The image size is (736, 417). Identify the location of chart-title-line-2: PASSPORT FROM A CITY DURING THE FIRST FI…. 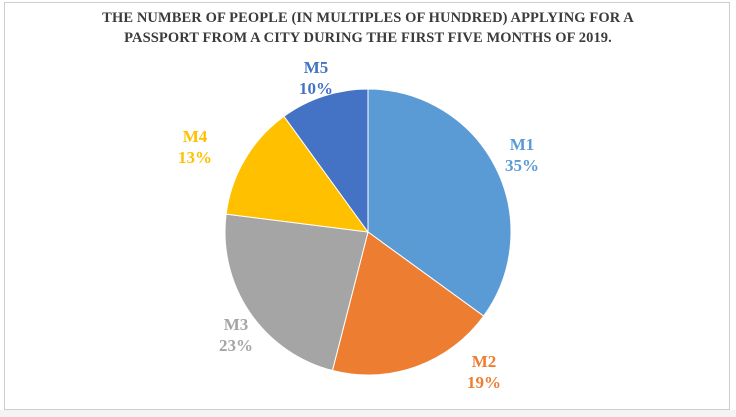
(368, 38).